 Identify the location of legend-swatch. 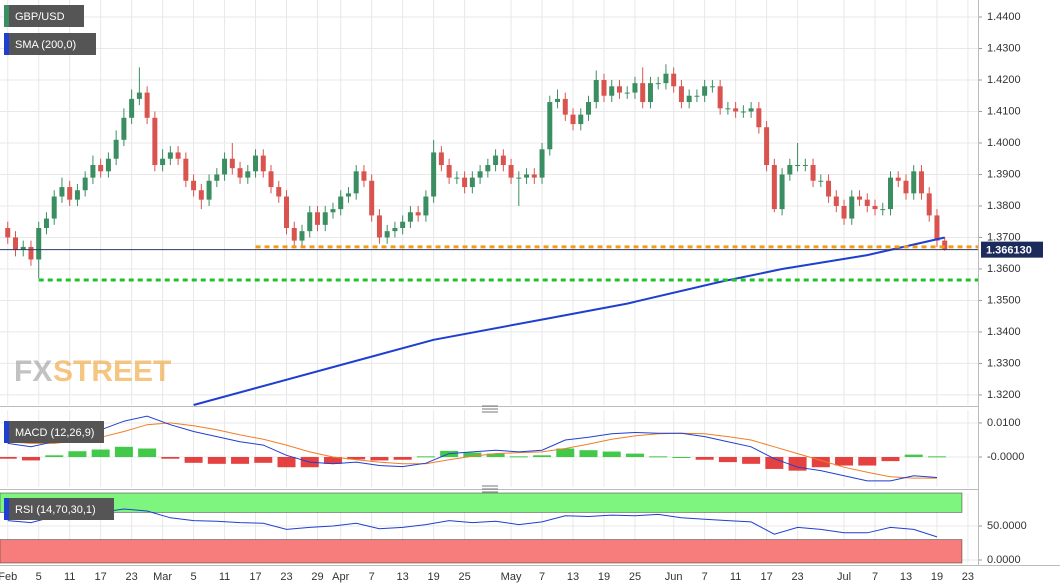
(6, 432).